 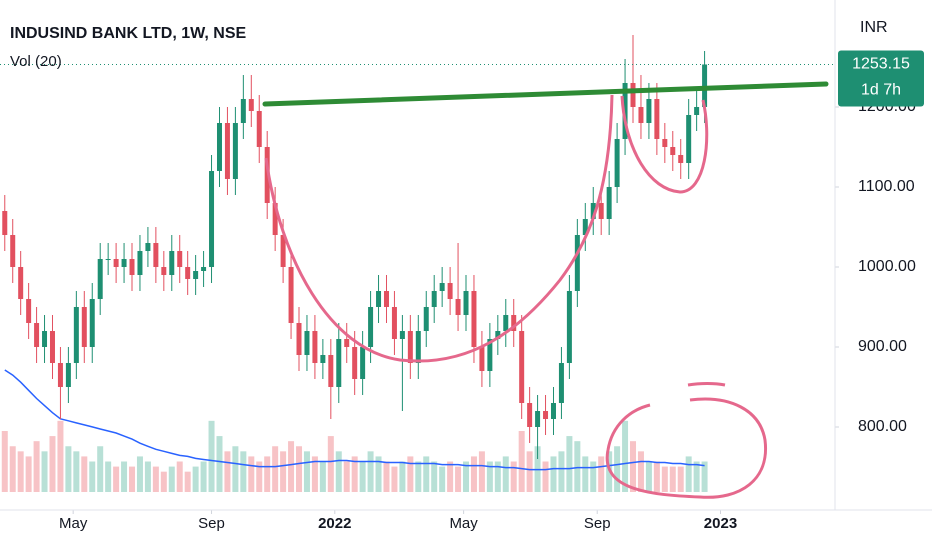 What do you see at coordinates (597, 523) in the screenshot?
I see `x-tick-label: Sep` at bounding box center [597, 523].